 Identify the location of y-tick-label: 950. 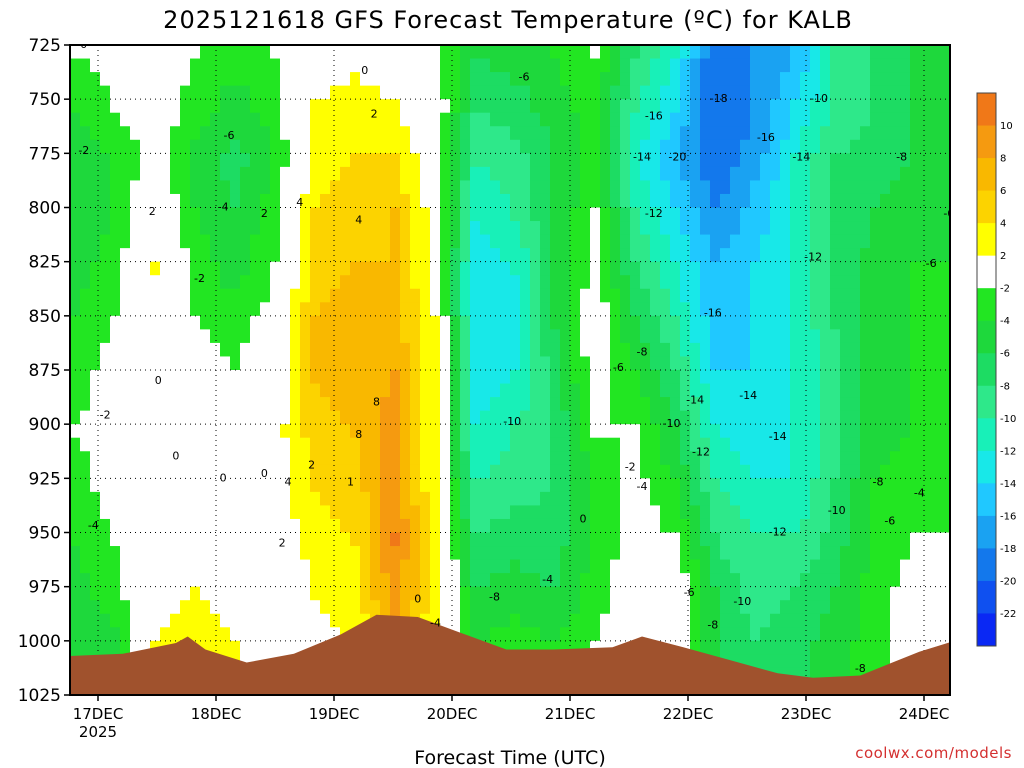
(45, 534).